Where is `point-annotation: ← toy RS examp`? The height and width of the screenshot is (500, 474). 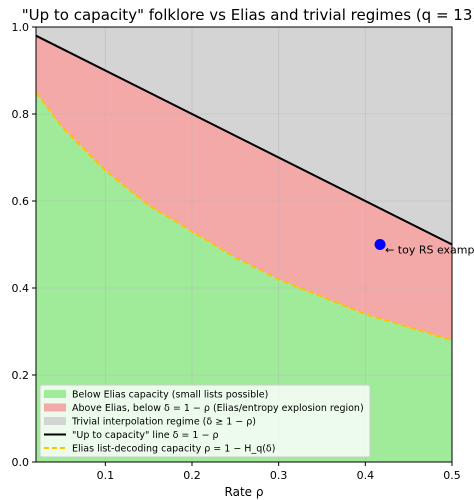 point-annotation: ← toy RS examp is located at coordinates (429, 250).